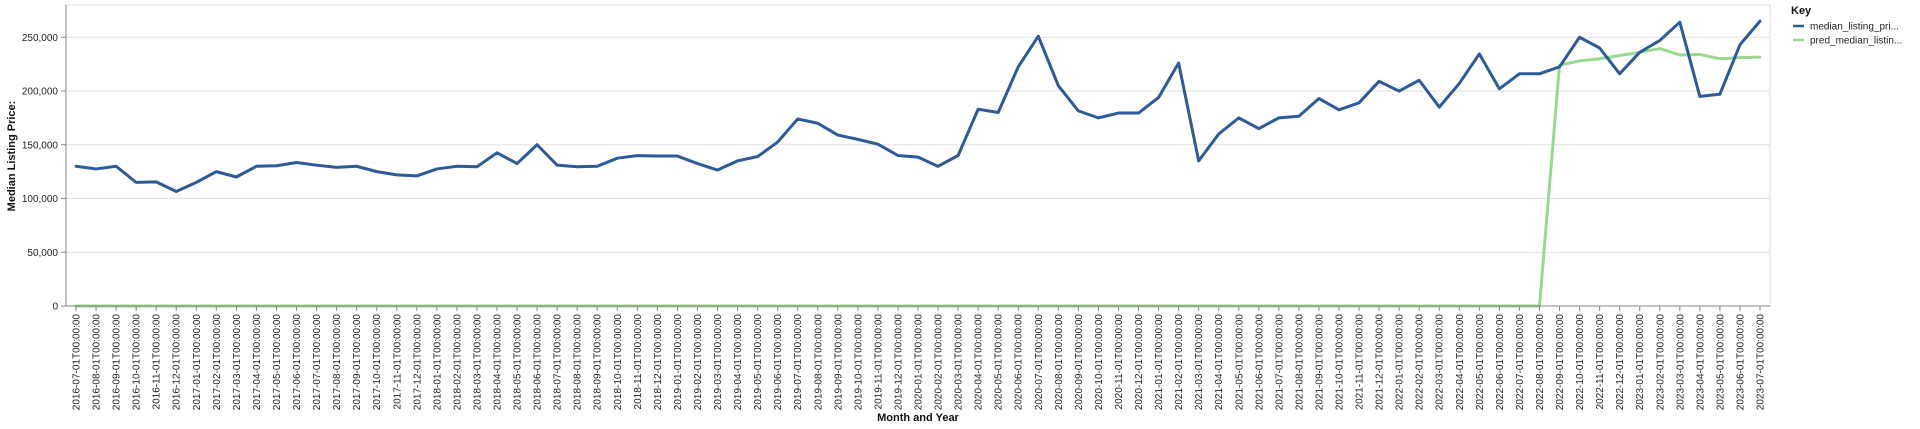  What do you see at coordinates (919, 362) in the screenshot?
I see `x-tick-label: 2020-01-01T00:00:00` at bounding box center [919, 362].